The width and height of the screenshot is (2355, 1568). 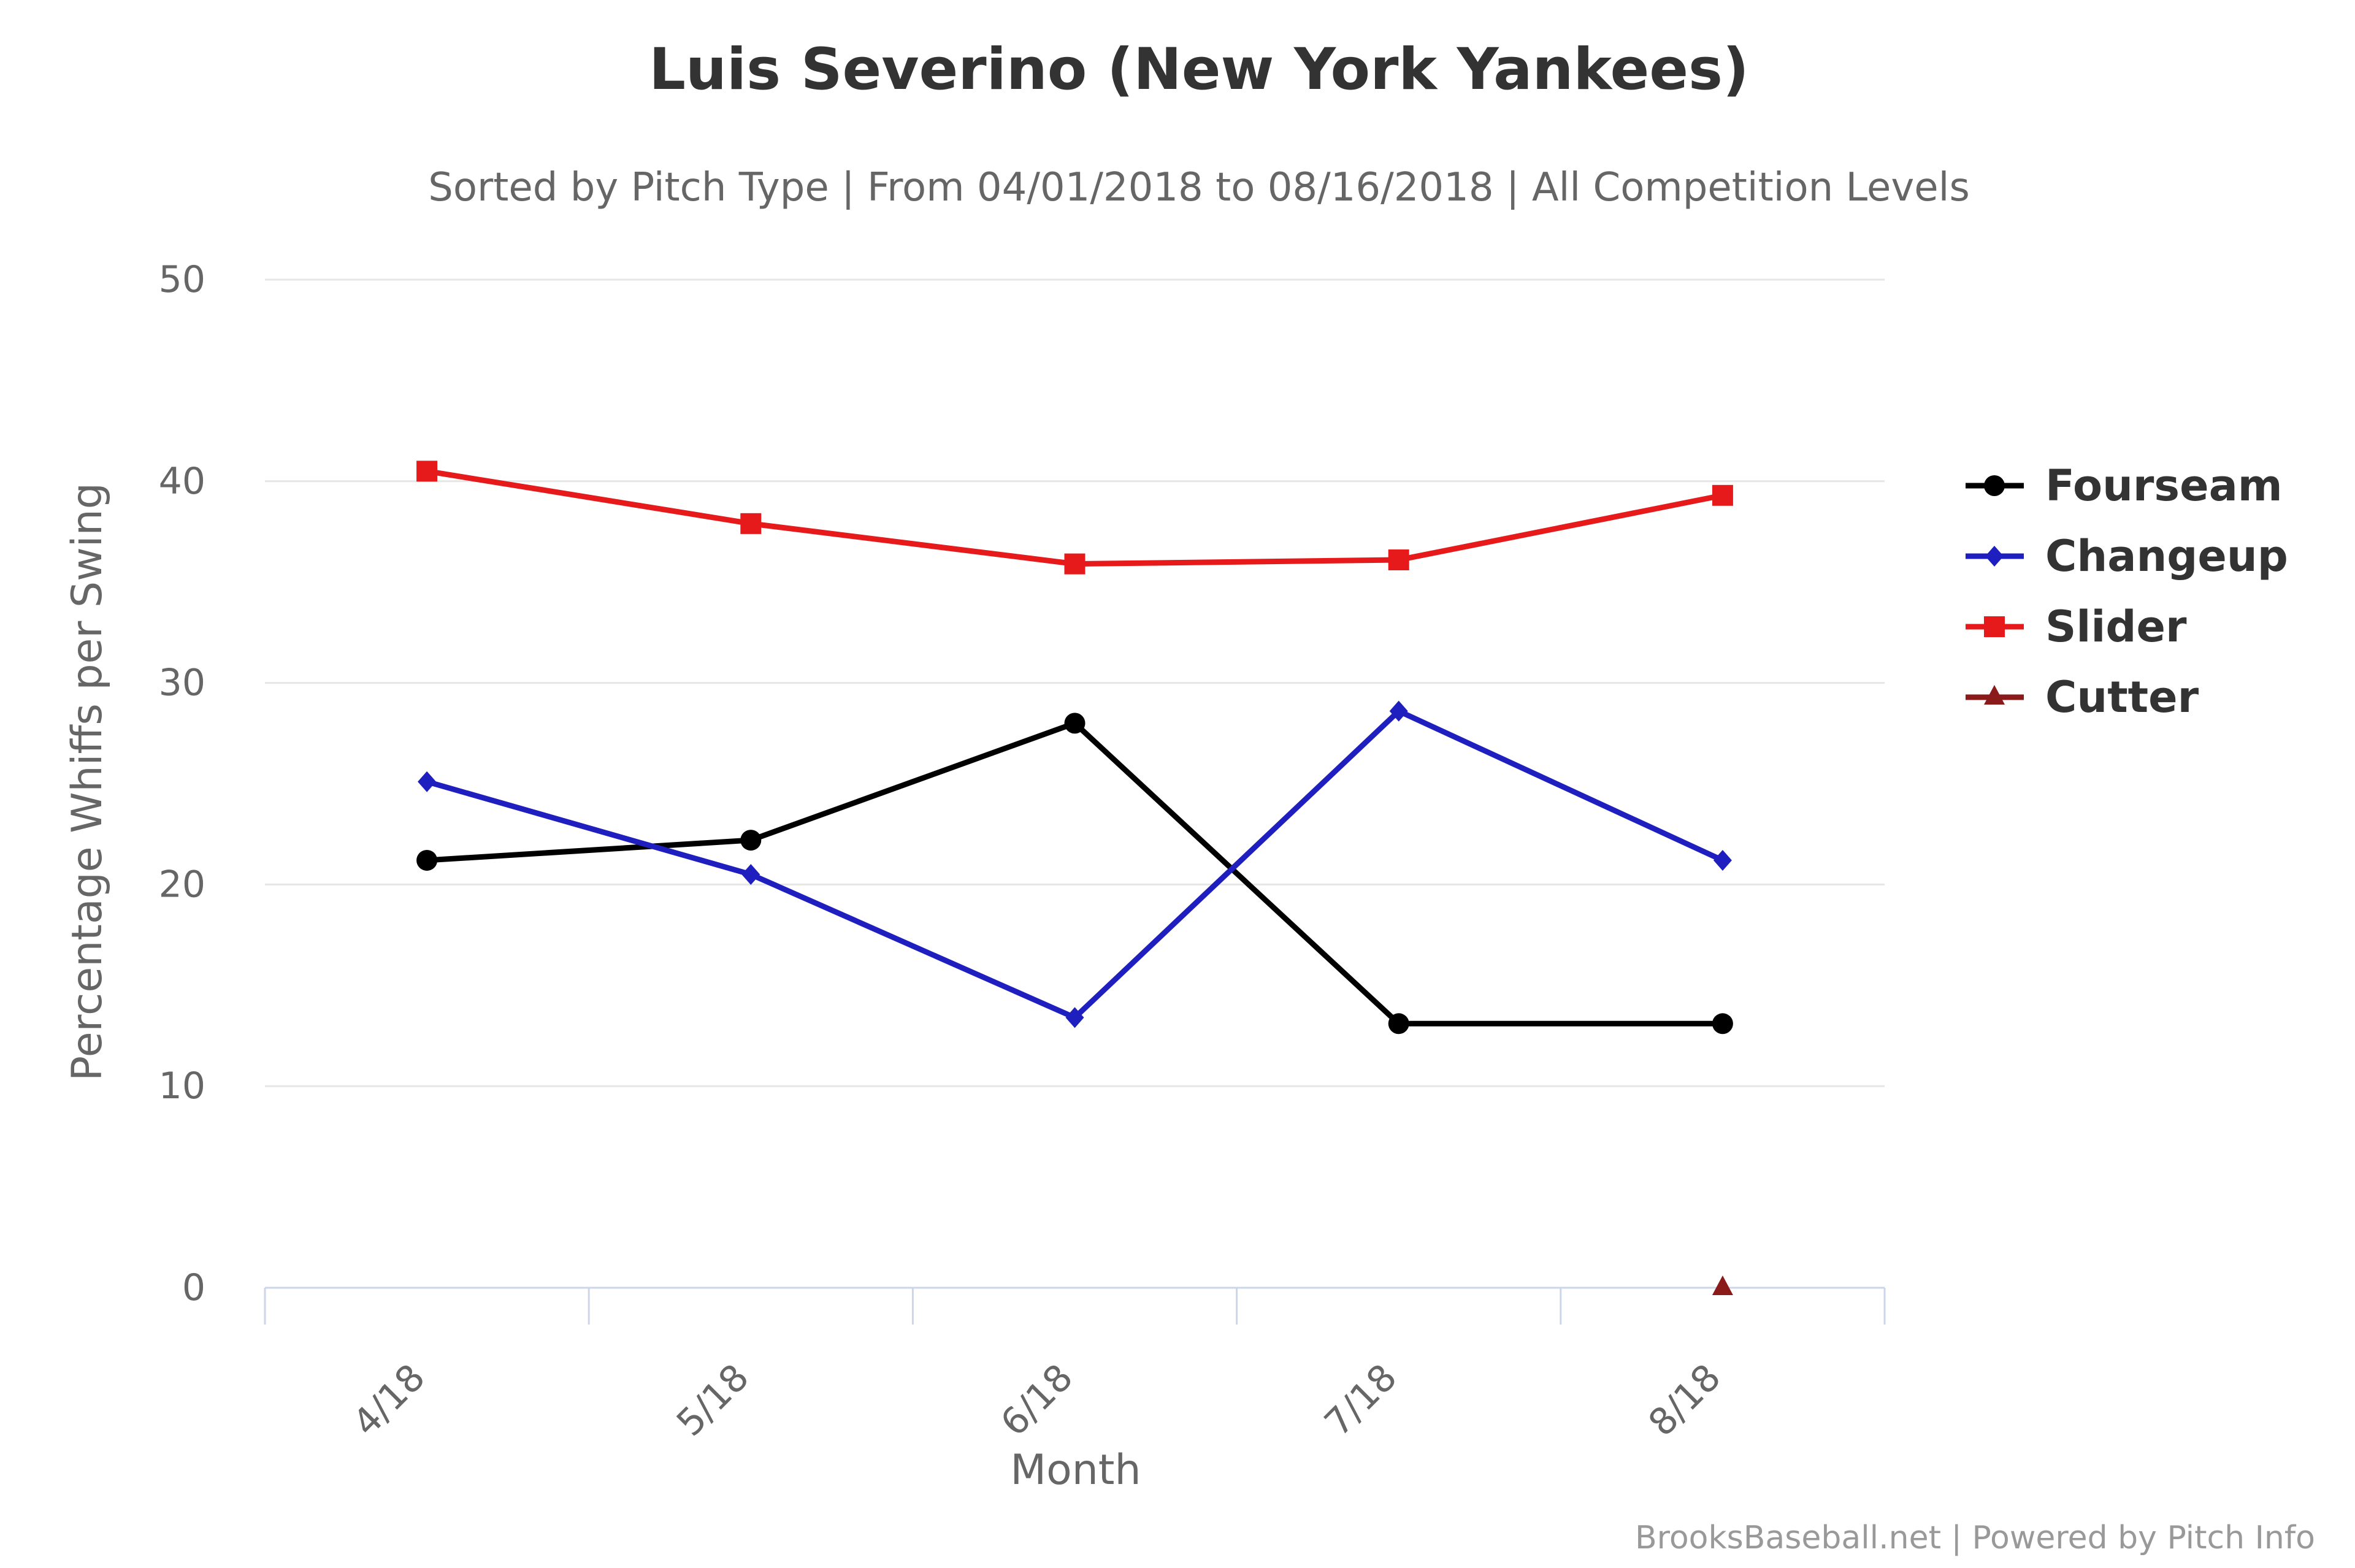 What do you see at coordinates (1994, 556) in the screenshot?
I see `legend-marker-changeup` at bounding box center [1994, 556].